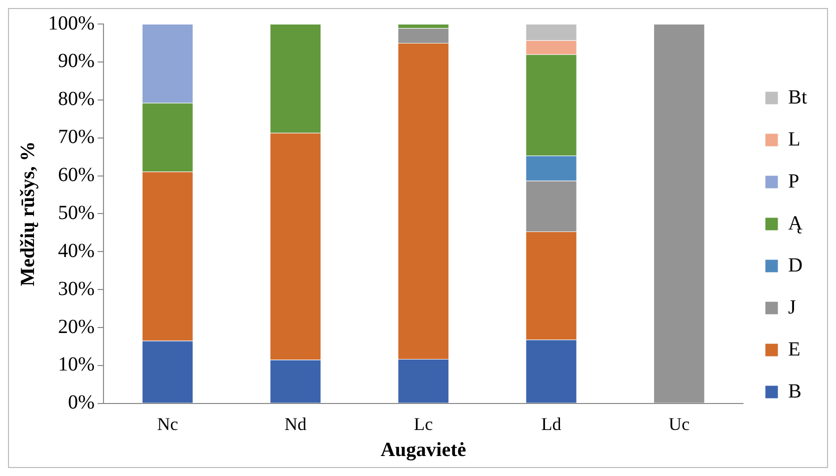 The height and width of the screenshot is (476, 836). What do you see at coordinates (81, 403) in the screenshot?
I see `y-tick-label: 0%` at bounding box center [81, 403].